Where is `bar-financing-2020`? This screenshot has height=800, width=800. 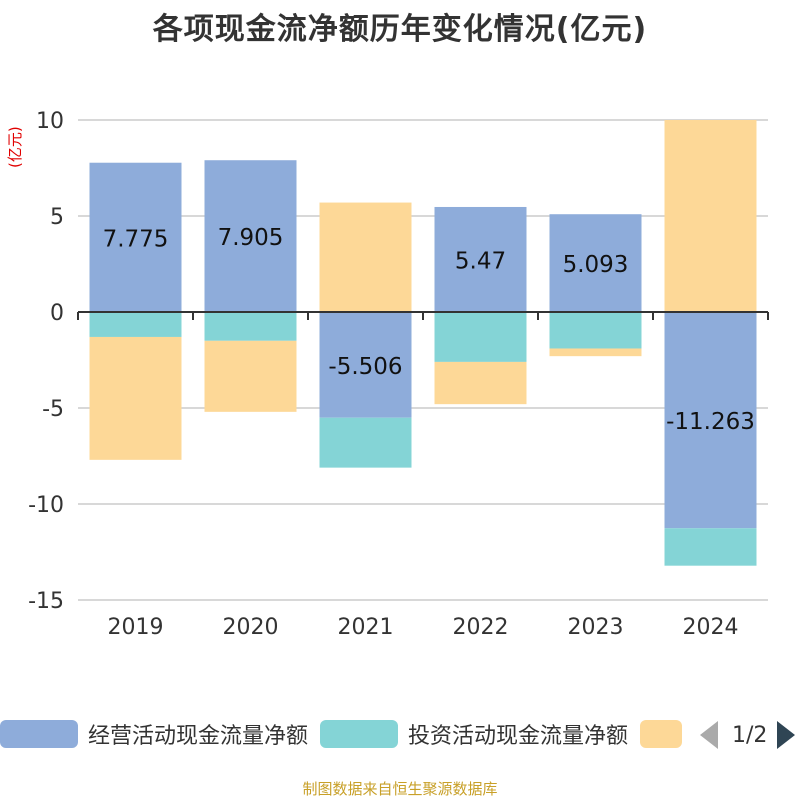 bar-financing-2020 is located at coordinates (250, 376).